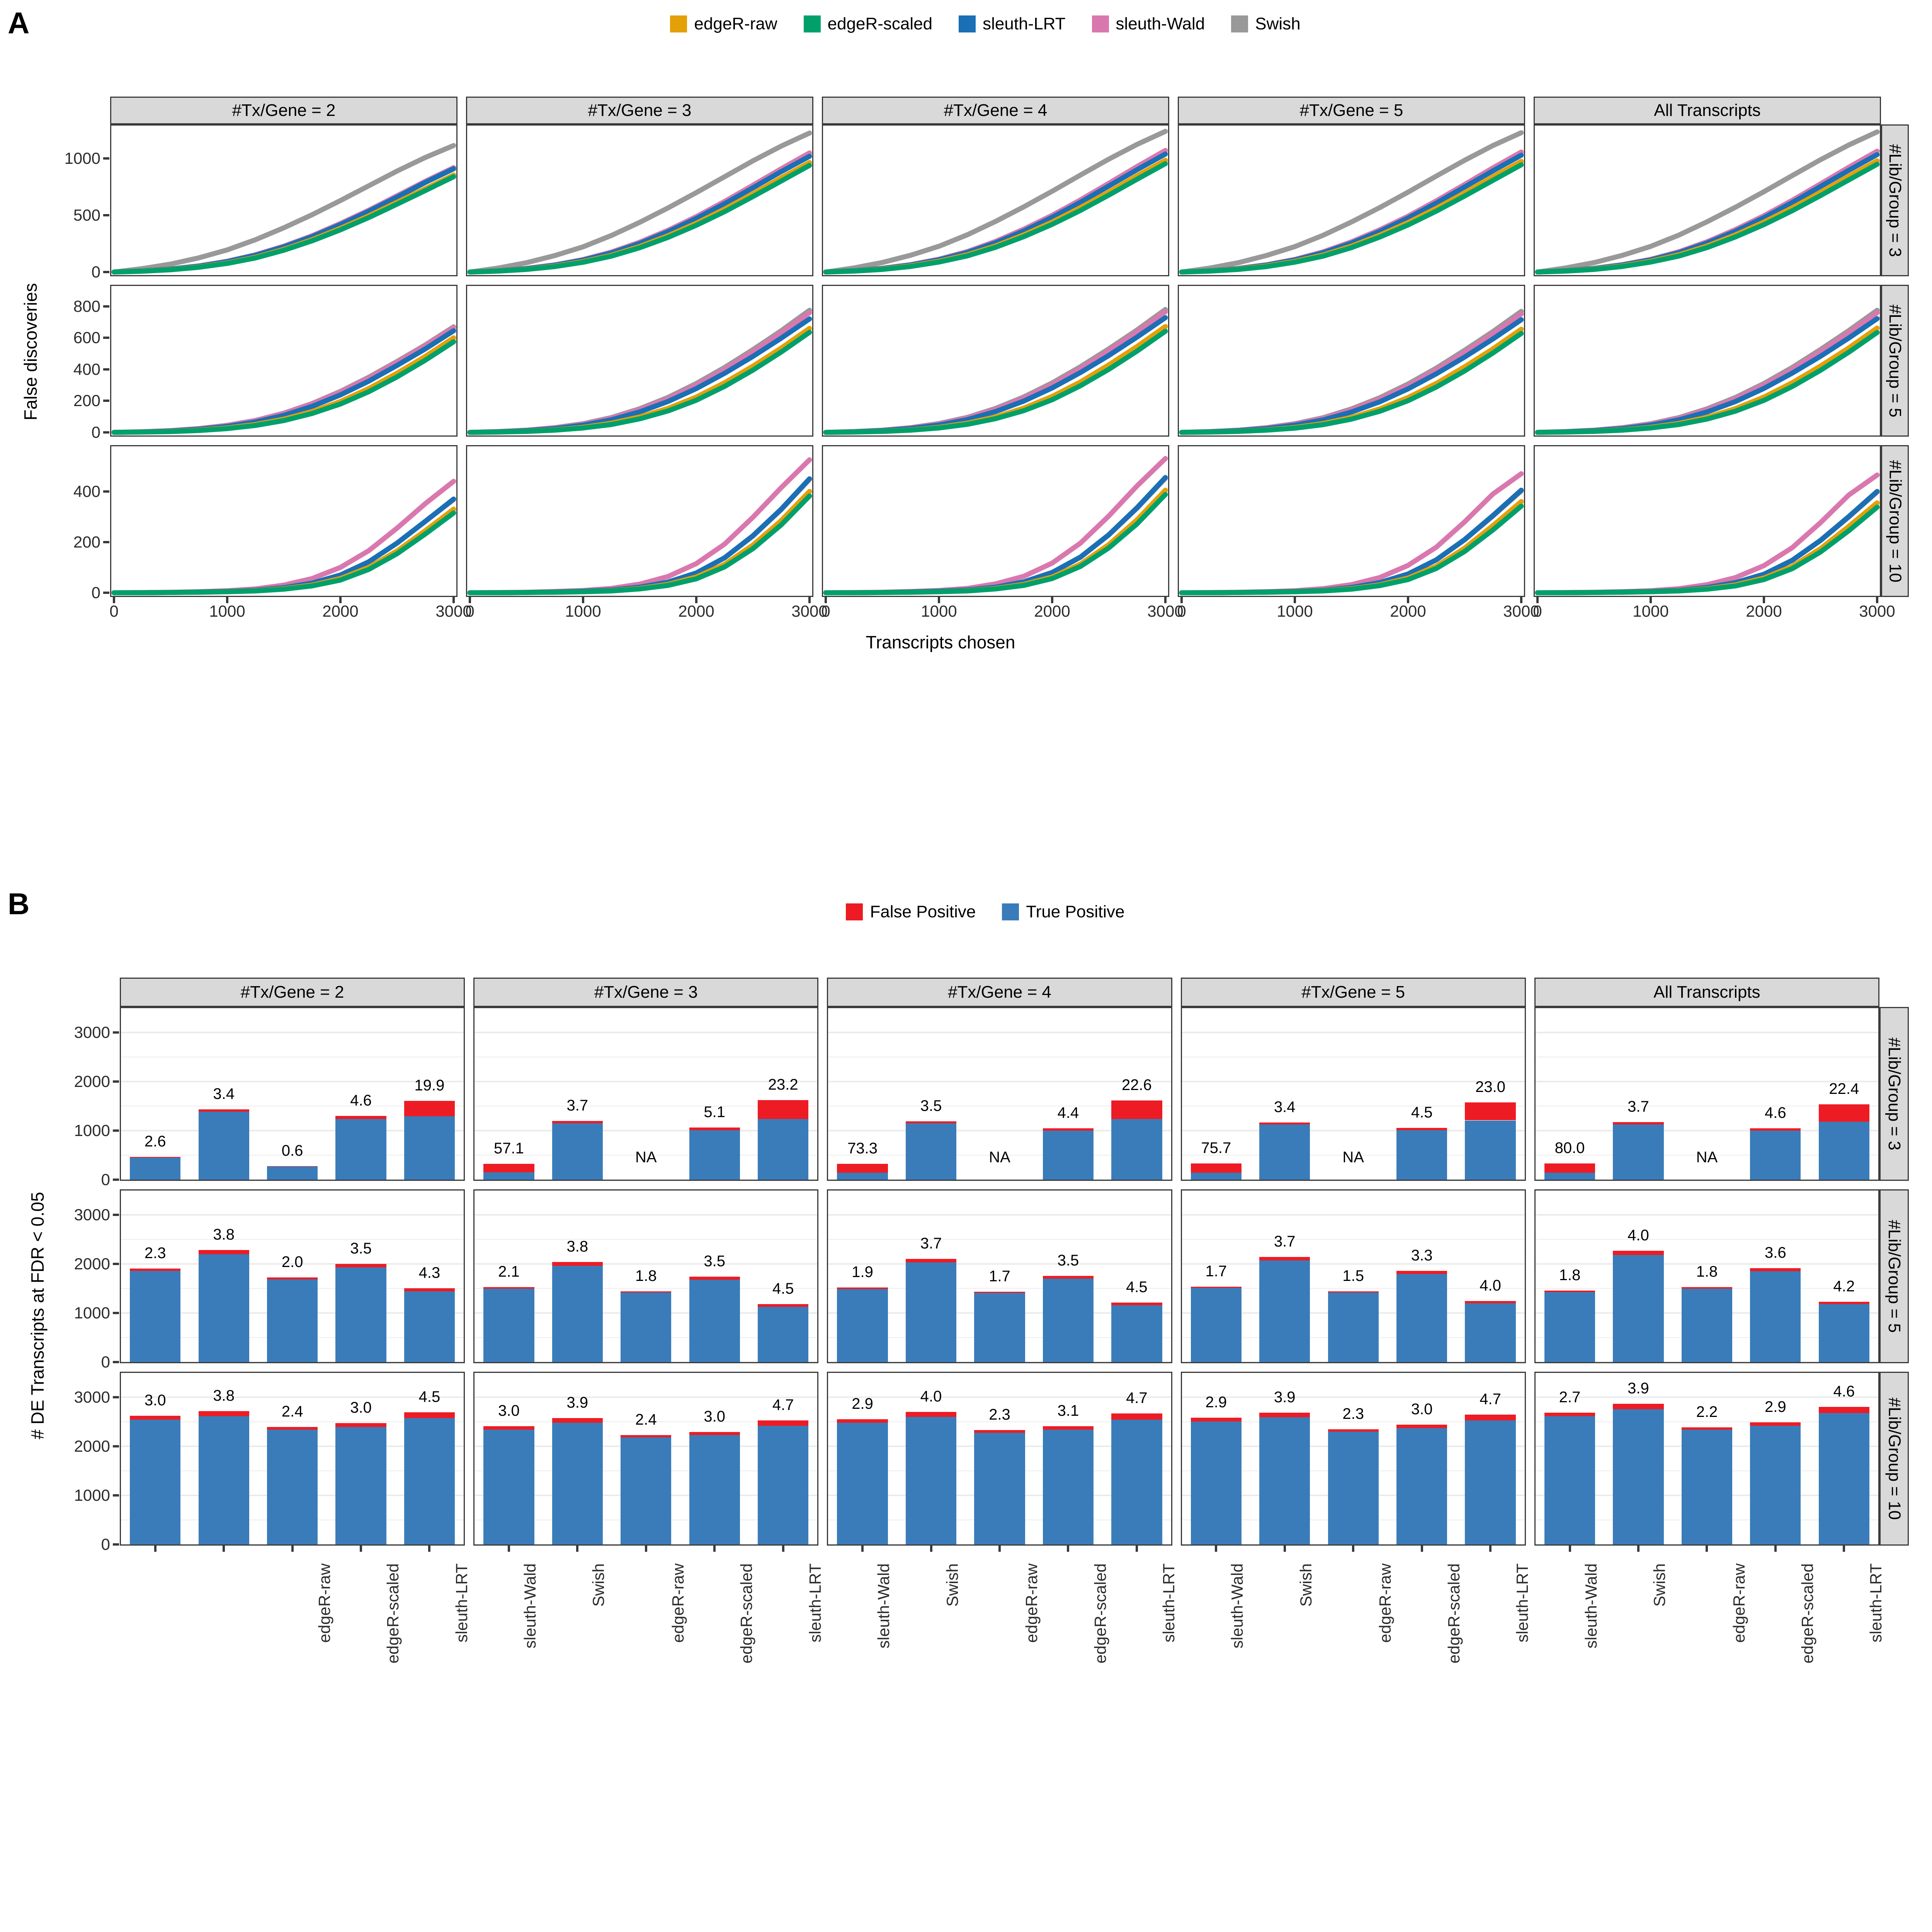 This screenshot has height=1932, width=1932. Describe the element at coordinates (1305, 1585) in the screenshot. I see `panel-b-xtick-c2-4: Swish` at that location.